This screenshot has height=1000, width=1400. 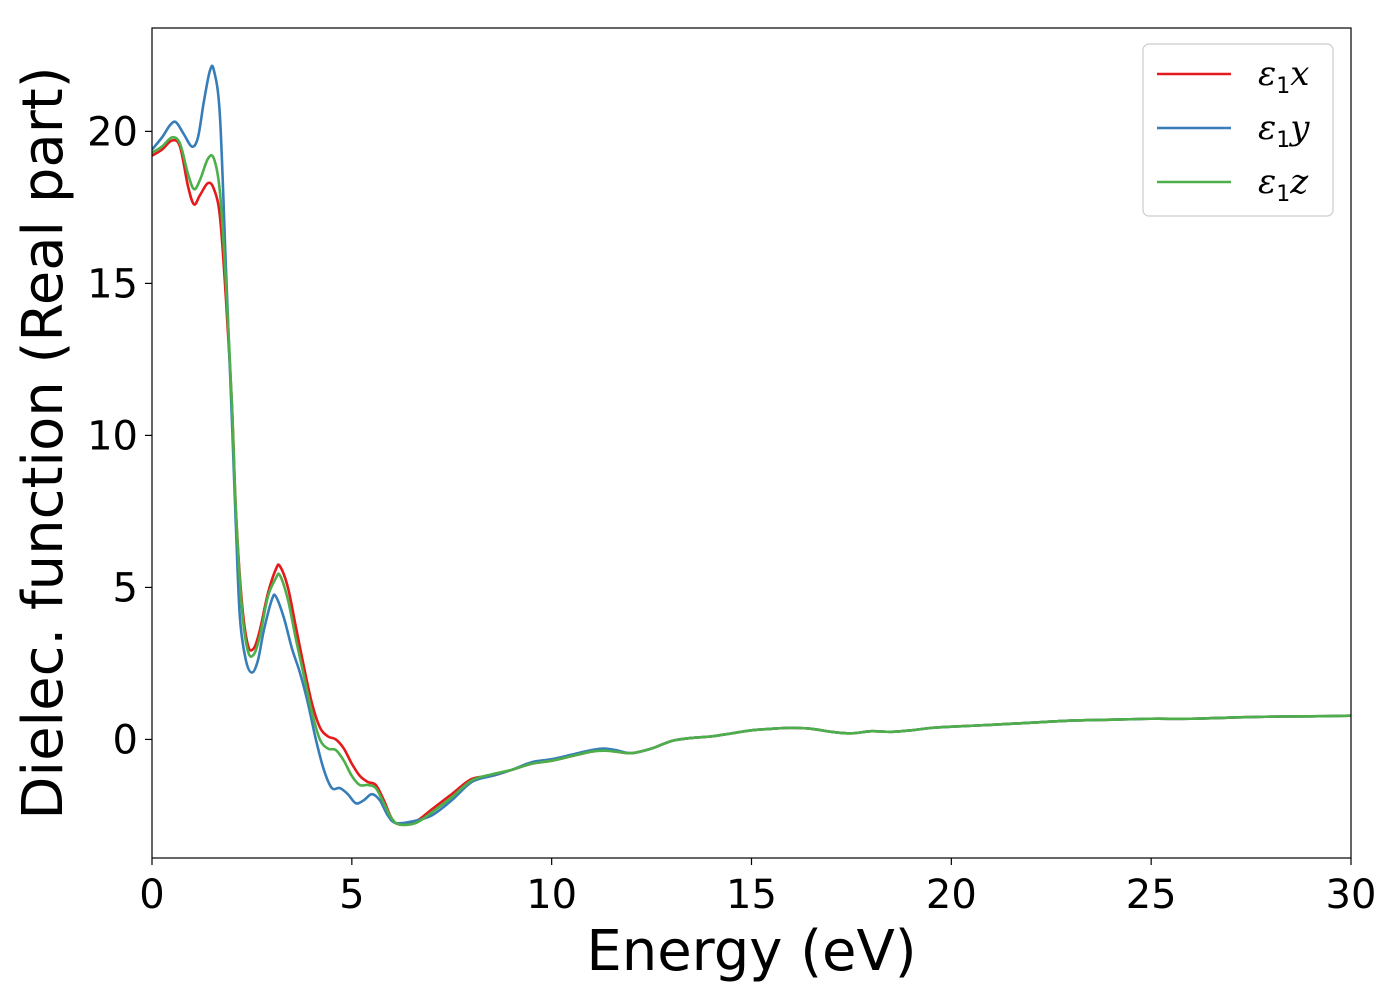 I want to click on x-axis: 0 5 10 15 20 25 30, so click(x=757, y=888).